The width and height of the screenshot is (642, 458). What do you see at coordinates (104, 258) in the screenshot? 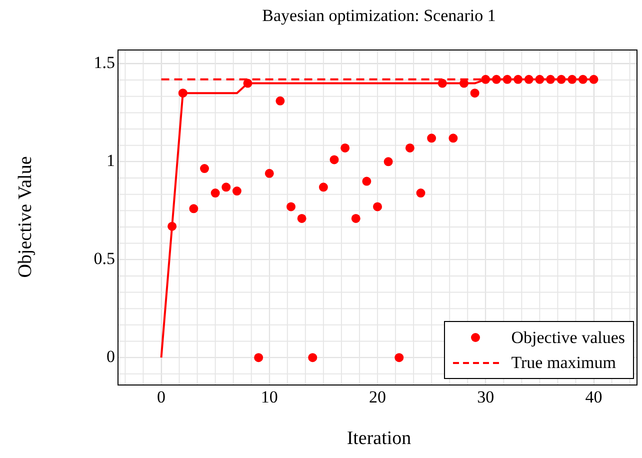
I see `y-tick-label: 0.5` at bounding box center [104, 258].